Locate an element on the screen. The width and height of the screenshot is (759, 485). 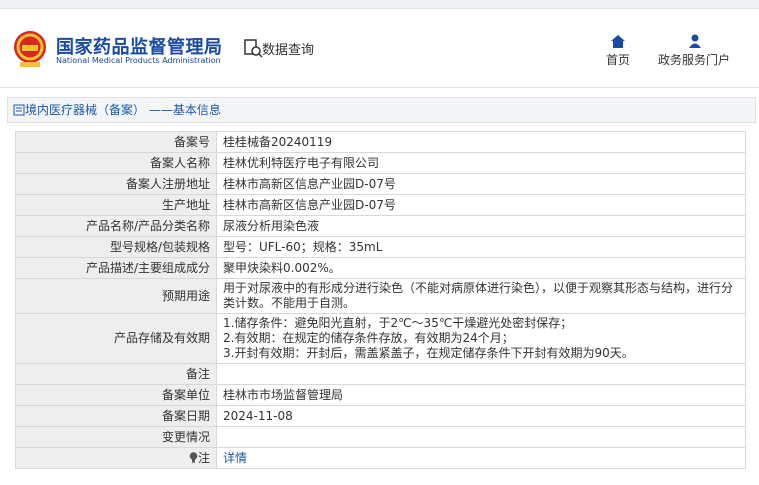
row-label-cell: 备案人注册地址 is located at coordinates (116, 184).